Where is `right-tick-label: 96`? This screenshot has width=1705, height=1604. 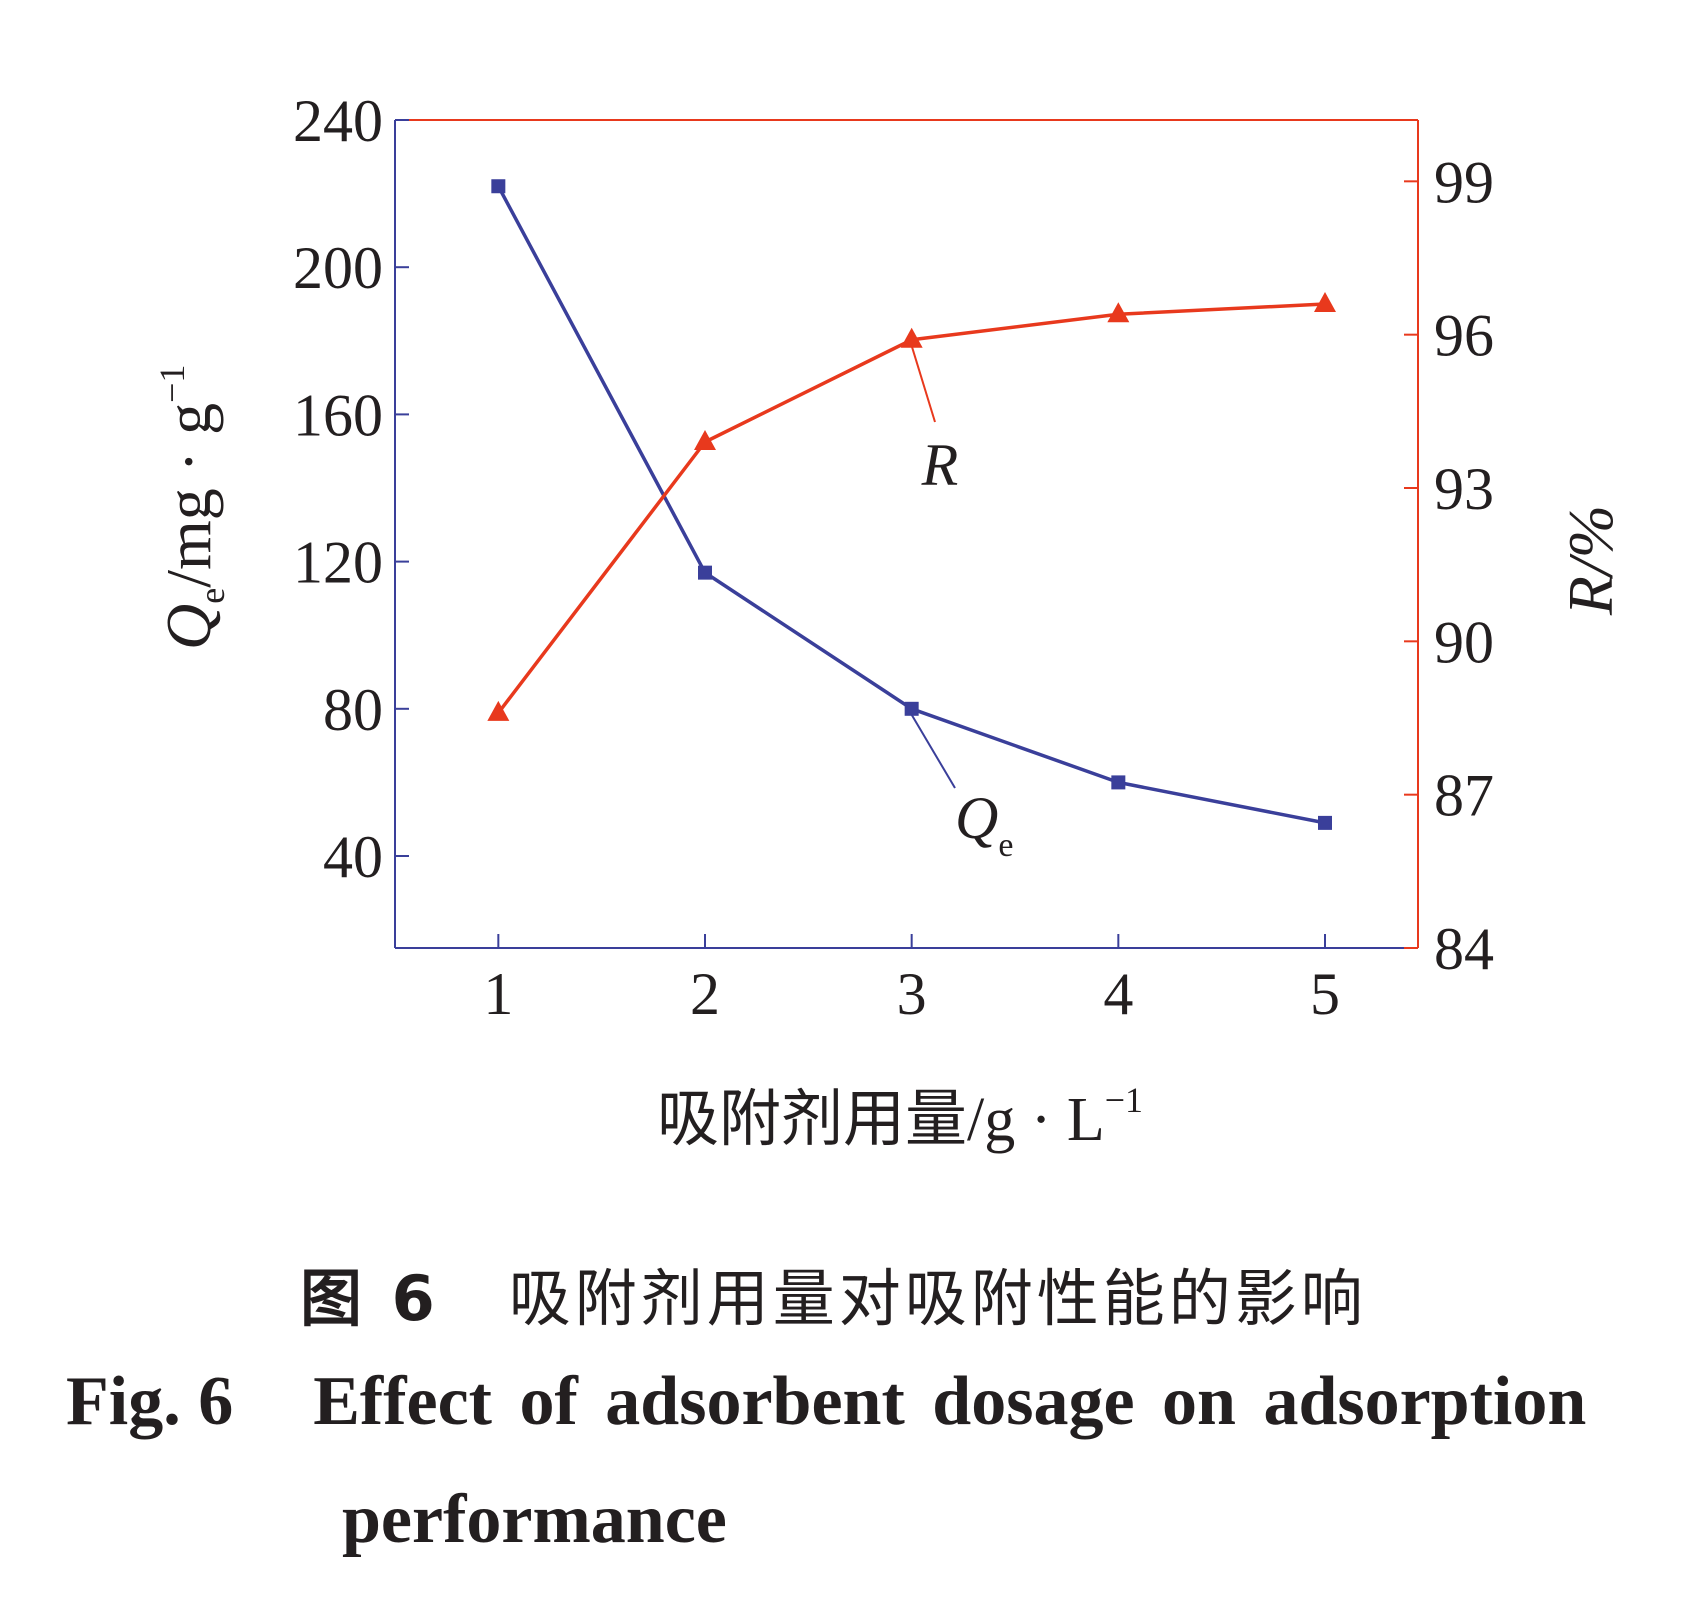
right-tick-label: 96 is located at coordinates (1464, 336).